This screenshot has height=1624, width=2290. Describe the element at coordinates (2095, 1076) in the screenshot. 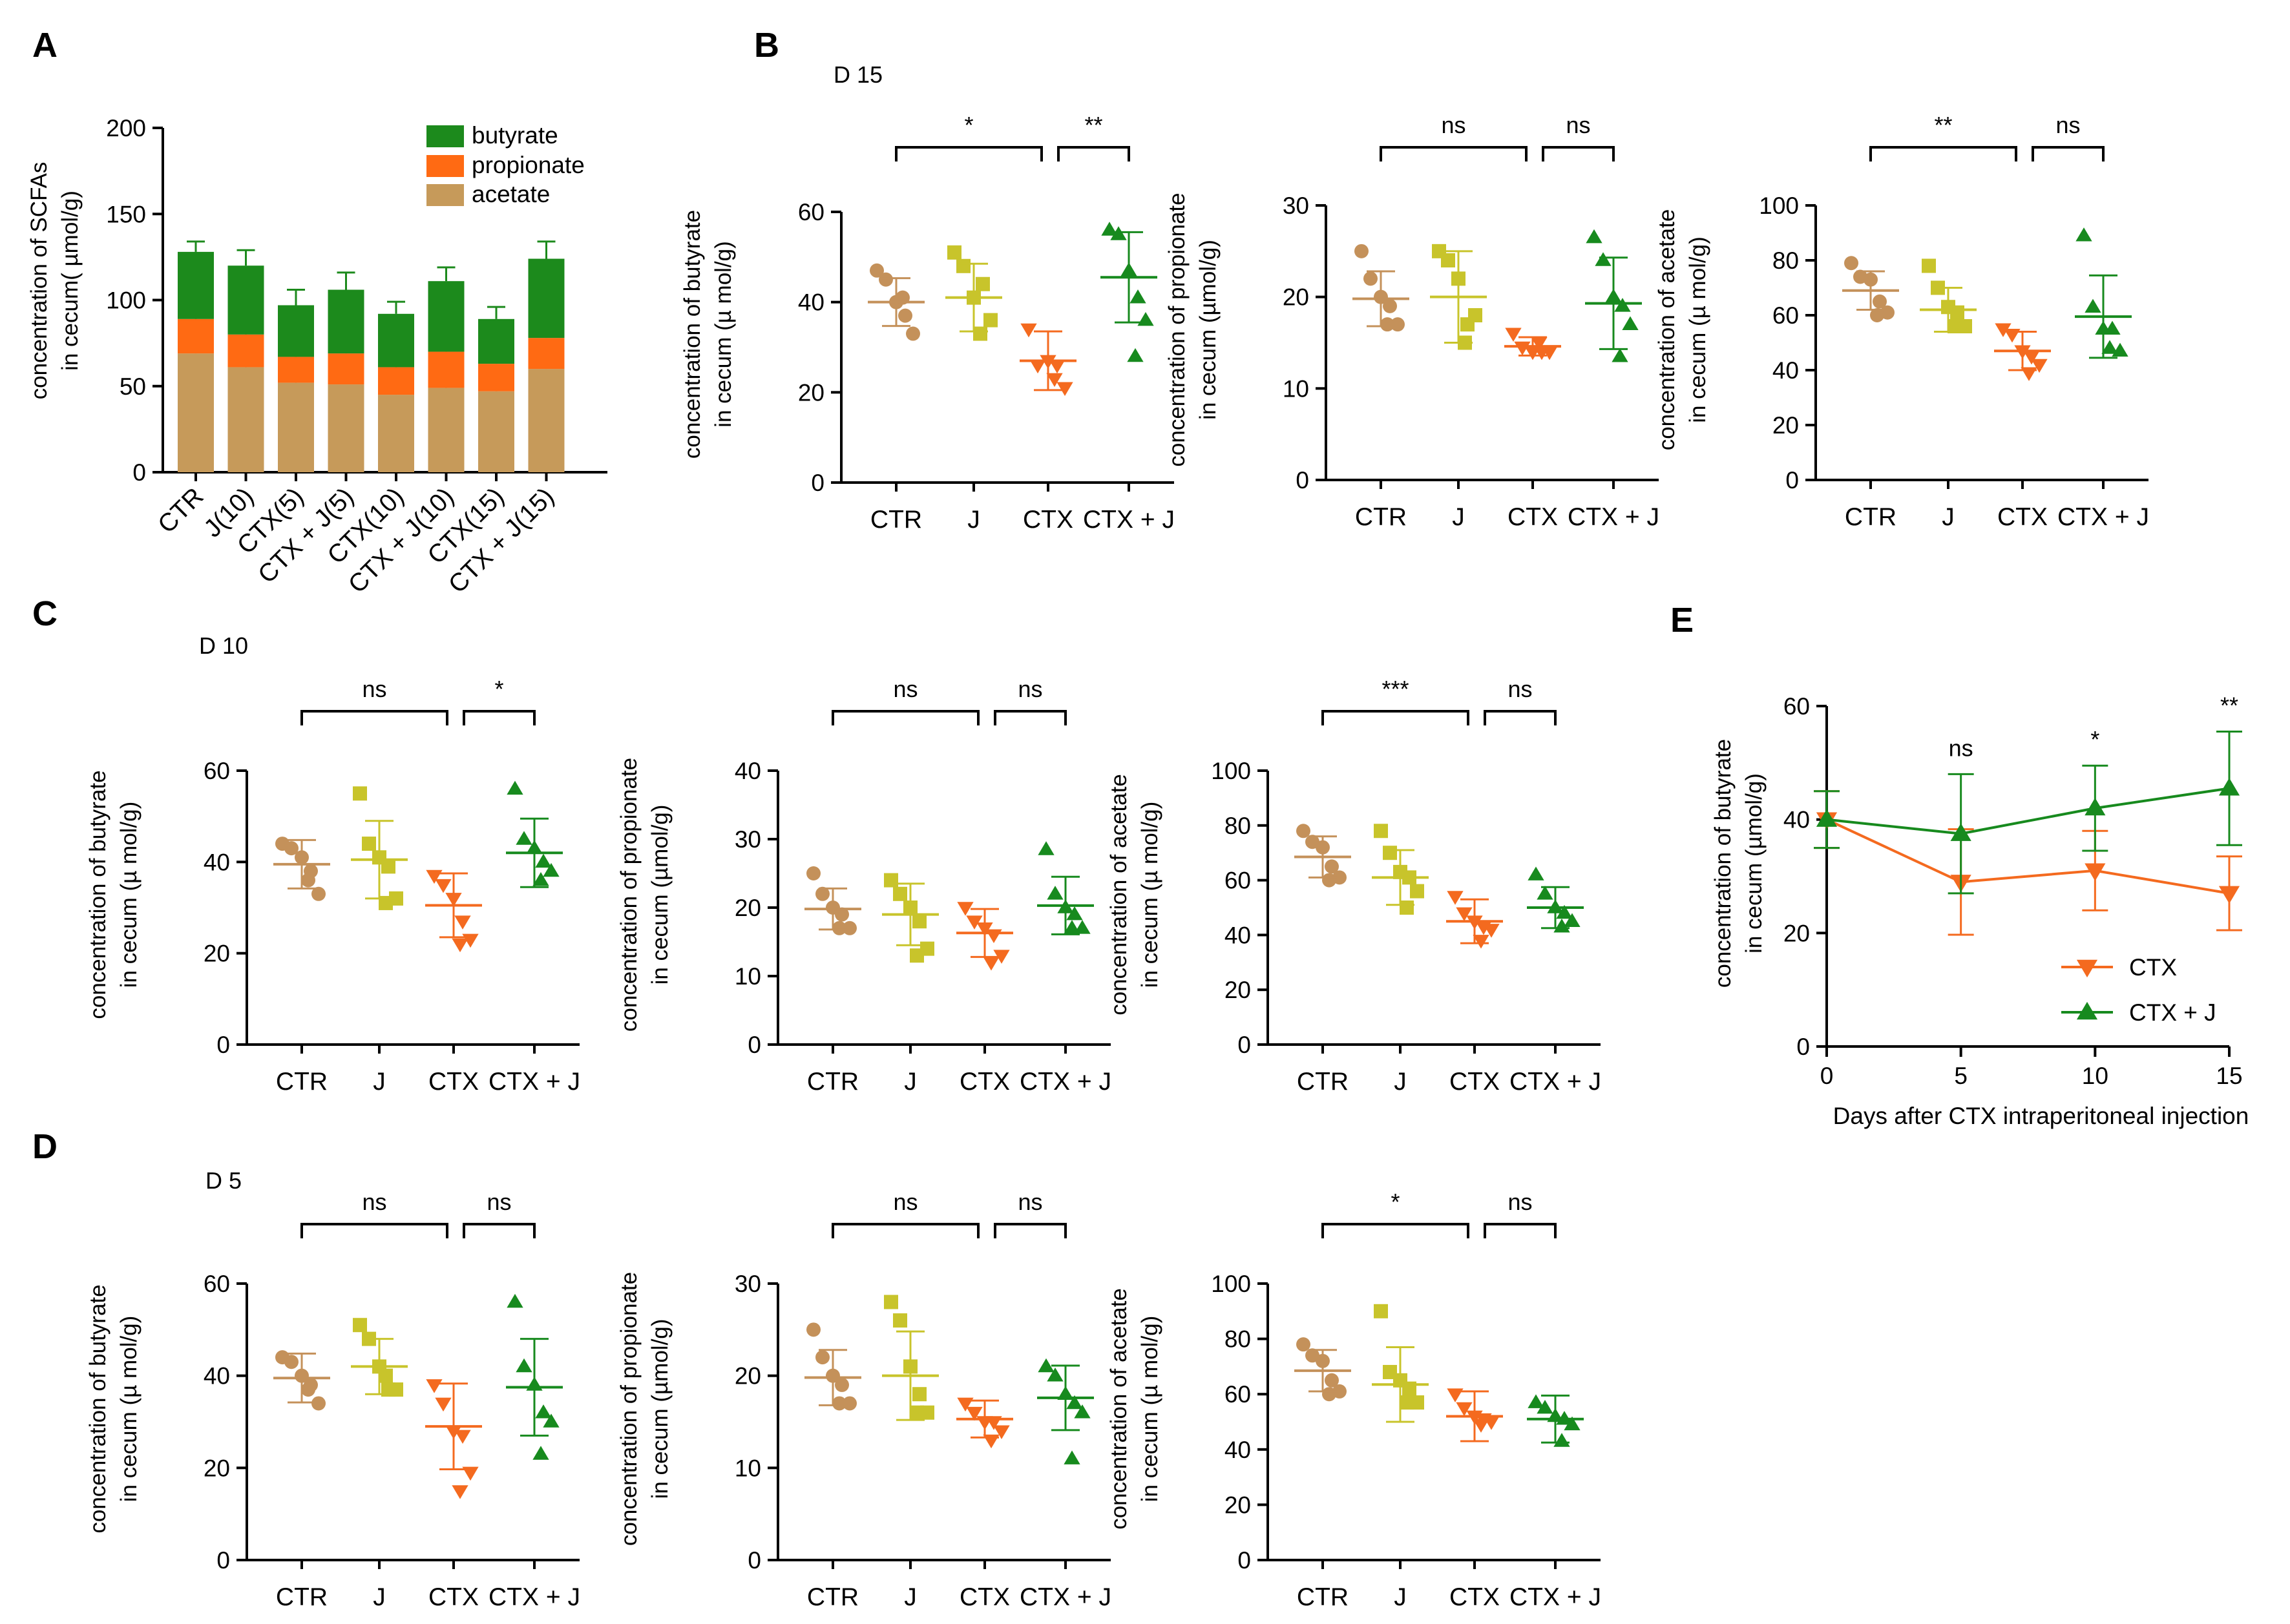

I see `x-tick-label: 10` at that location.